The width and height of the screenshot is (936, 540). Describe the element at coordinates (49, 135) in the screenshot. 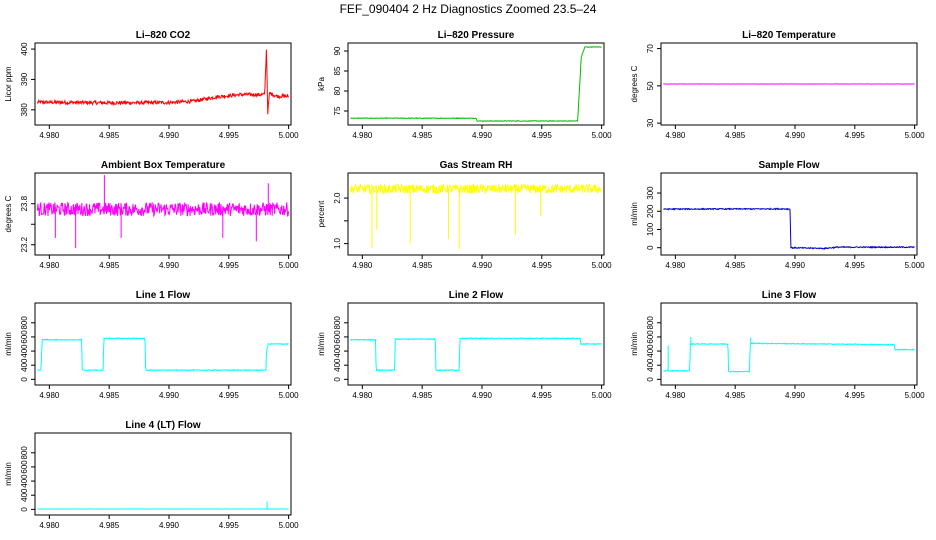

I see `panel-1-xtick-label-1: 4.980` at that location.